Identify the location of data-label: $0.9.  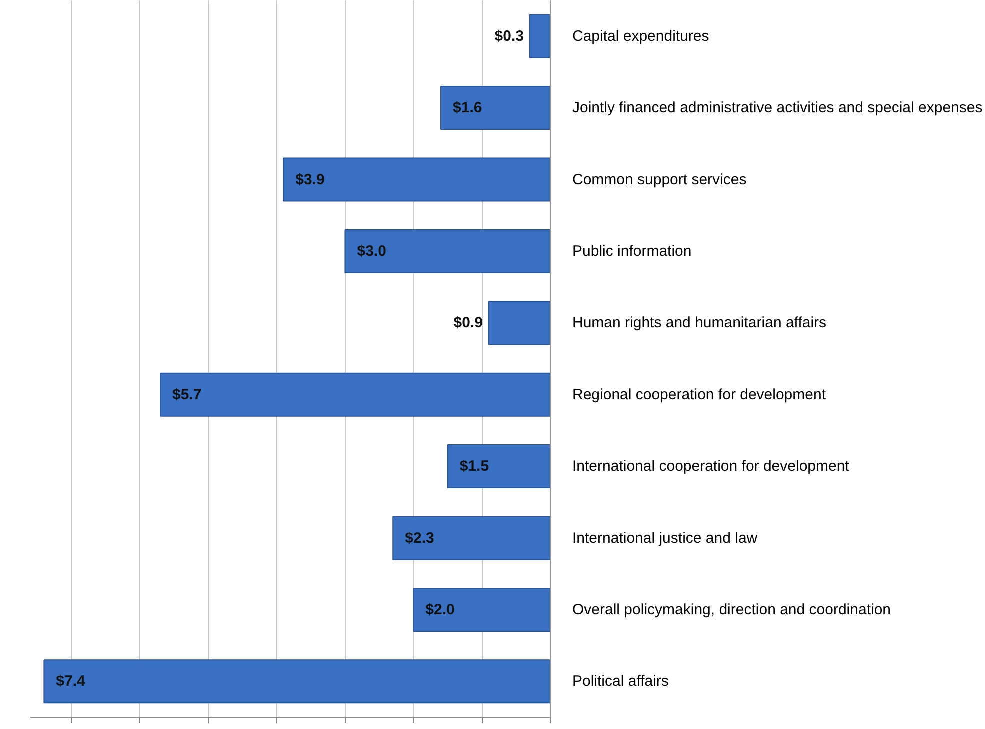
(468, 323).